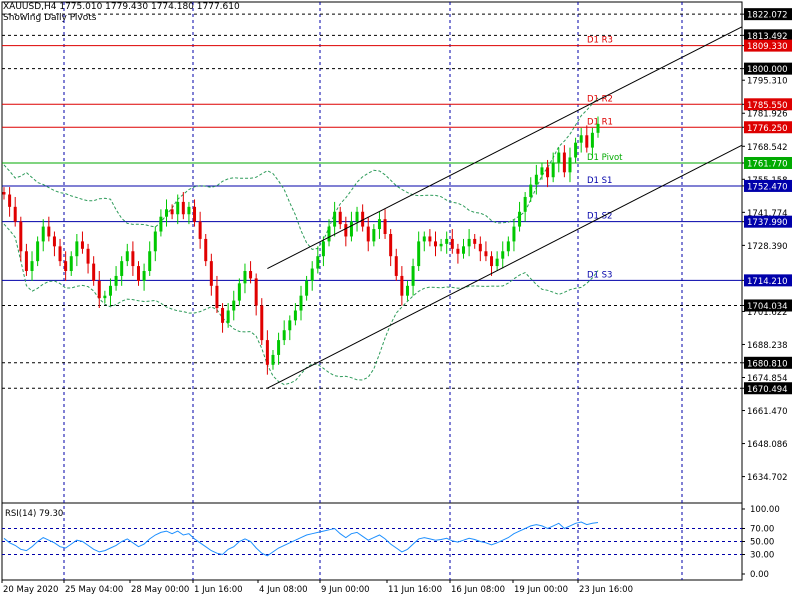  I want to click on price-tag-label-11: 1752.470, so click(767, 187).